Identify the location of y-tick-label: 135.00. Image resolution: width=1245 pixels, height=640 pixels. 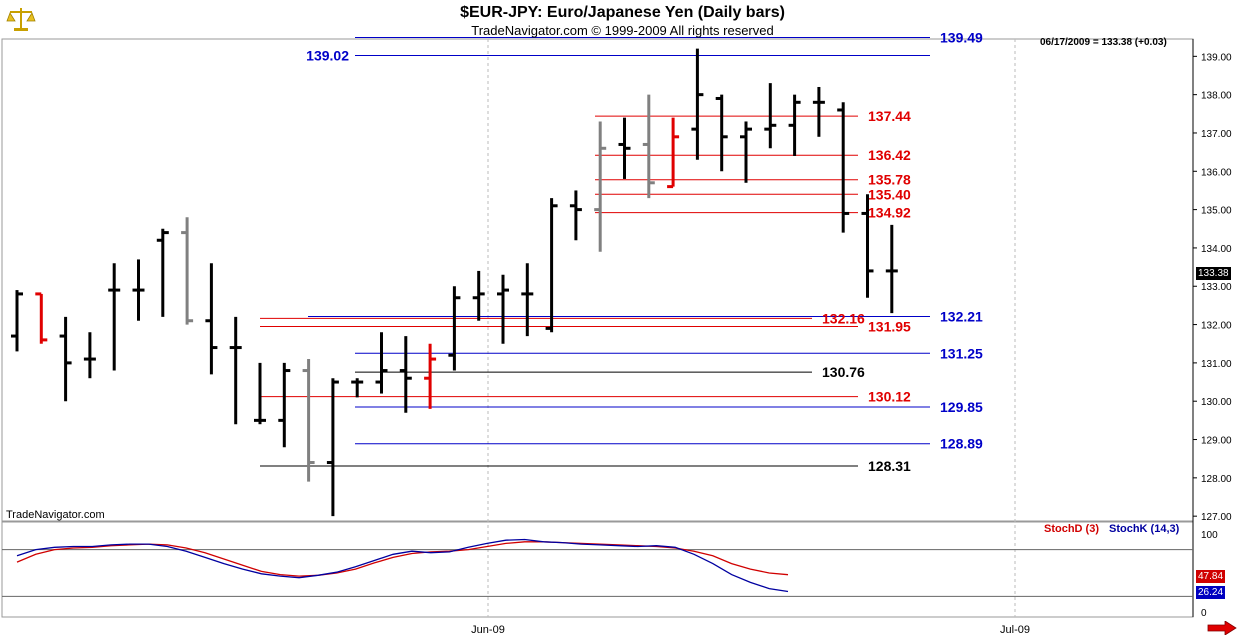
(1216, 211).